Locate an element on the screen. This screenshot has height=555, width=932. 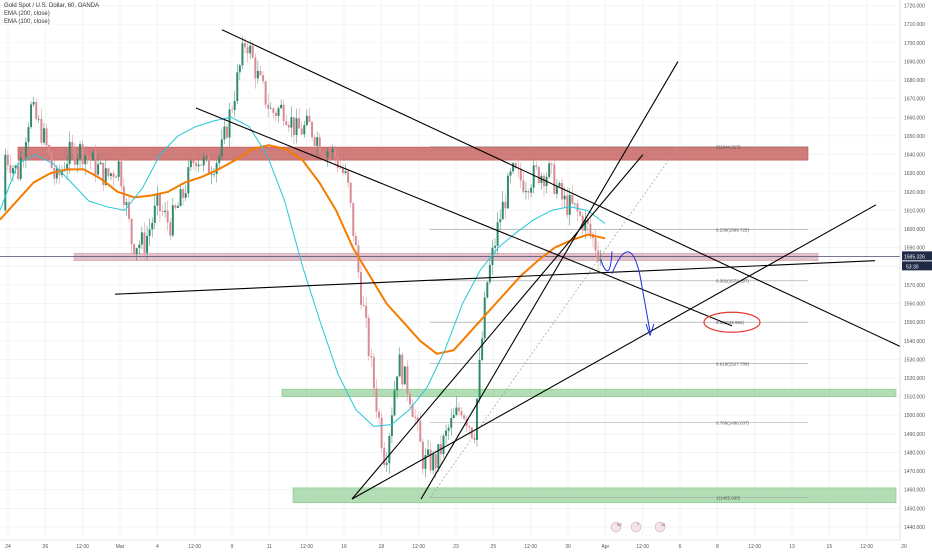
x-tick-label: 4 is located at coordinates (157, 547).